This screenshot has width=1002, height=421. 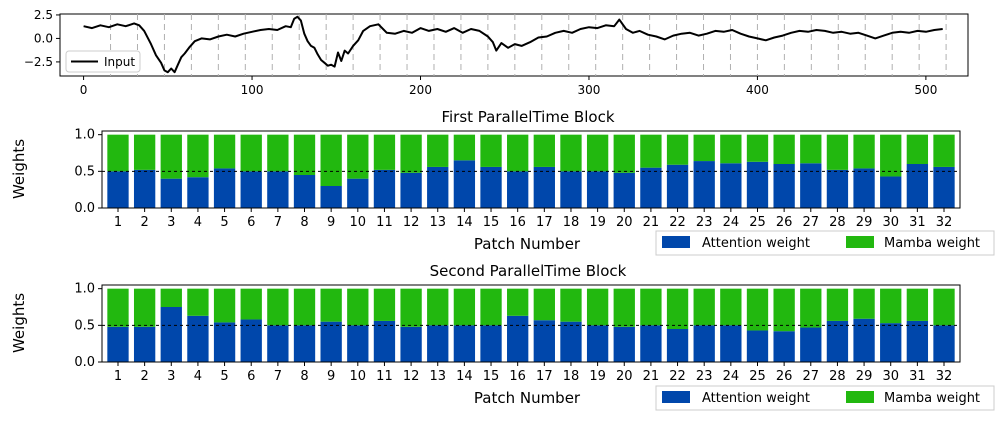 What do you see at coordinates (756, 243) in the screenshot?
I see `panel2-legend-attention-label: Attention weight` at bounding box center [756, 243].